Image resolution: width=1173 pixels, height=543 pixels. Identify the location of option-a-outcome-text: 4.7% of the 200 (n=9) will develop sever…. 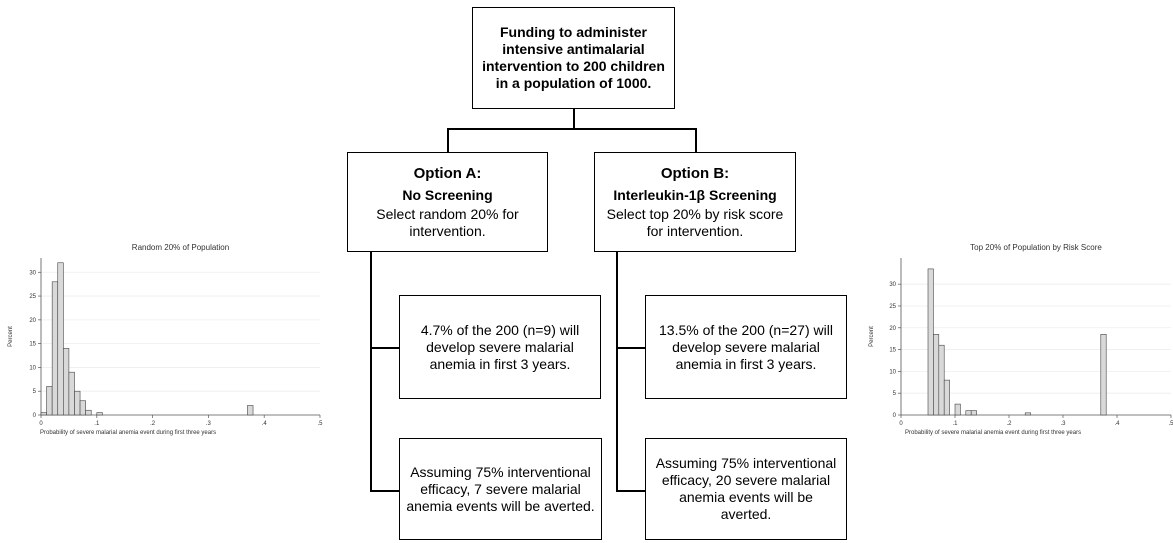
(500, 346).